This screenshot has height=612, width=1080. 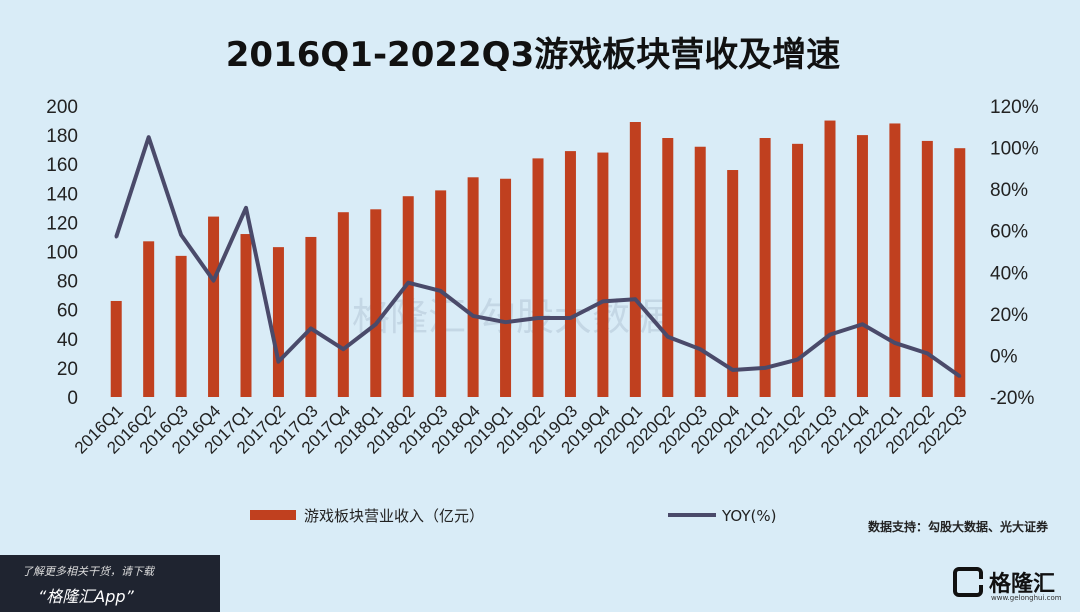 I want to click on left-tick-label: 140, so click(x=62, y=194).